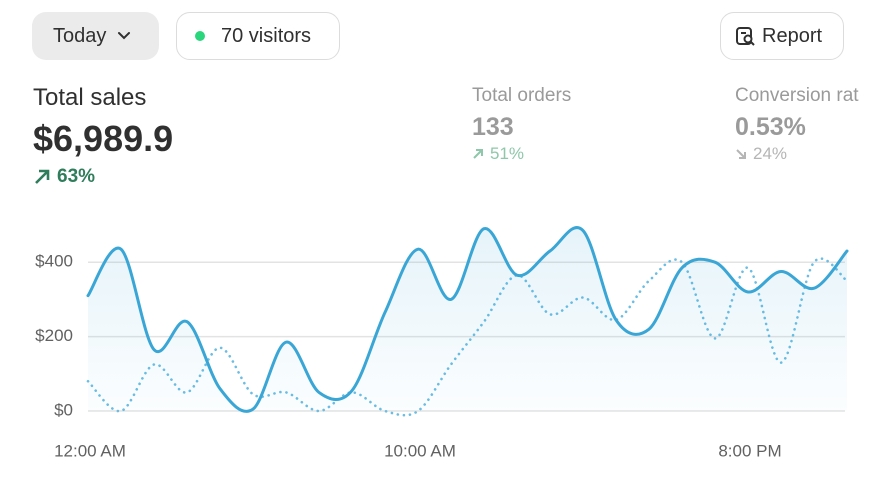  Describe the element at coordinates (770, 127) in the screenshot. I see `metric-value: 0.53%` at that location.